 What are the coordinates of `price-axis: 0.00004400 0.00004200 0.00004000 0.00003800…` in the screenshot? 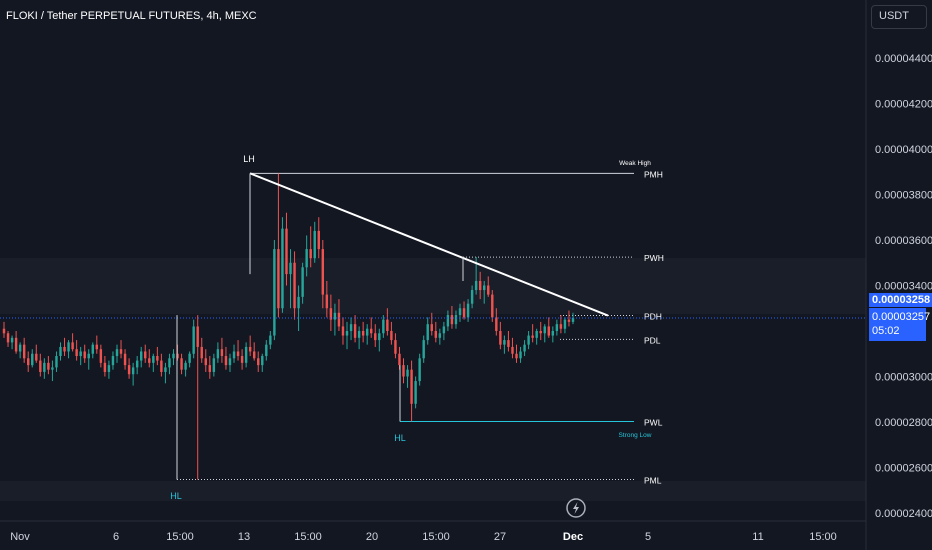 It's located at (903, 286).